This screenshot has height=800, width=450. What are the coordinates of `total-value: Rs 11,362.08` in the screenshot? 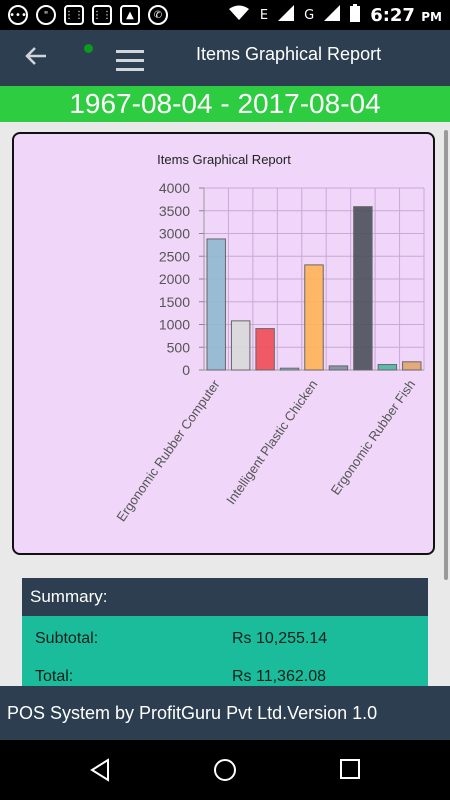 It's located at (279, 676).